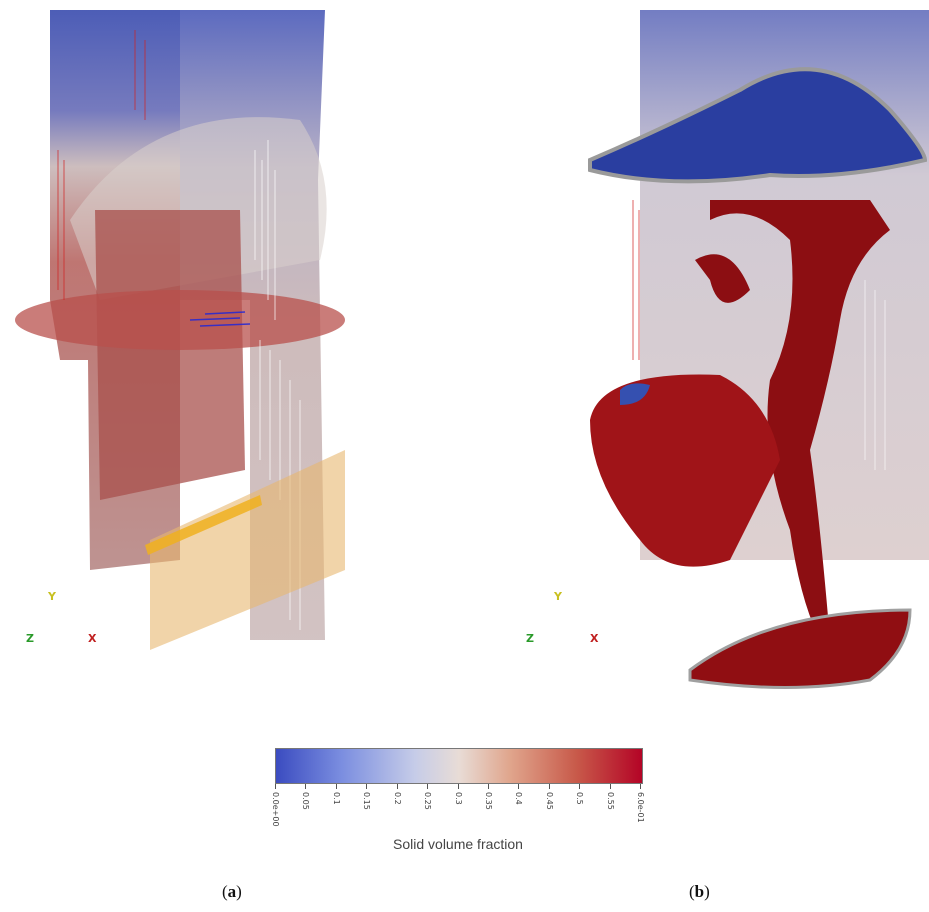  What do you see at coordinates (180, 320) in the screenshot?
I see `horizontal-plate` at bounding box center [180, 320].